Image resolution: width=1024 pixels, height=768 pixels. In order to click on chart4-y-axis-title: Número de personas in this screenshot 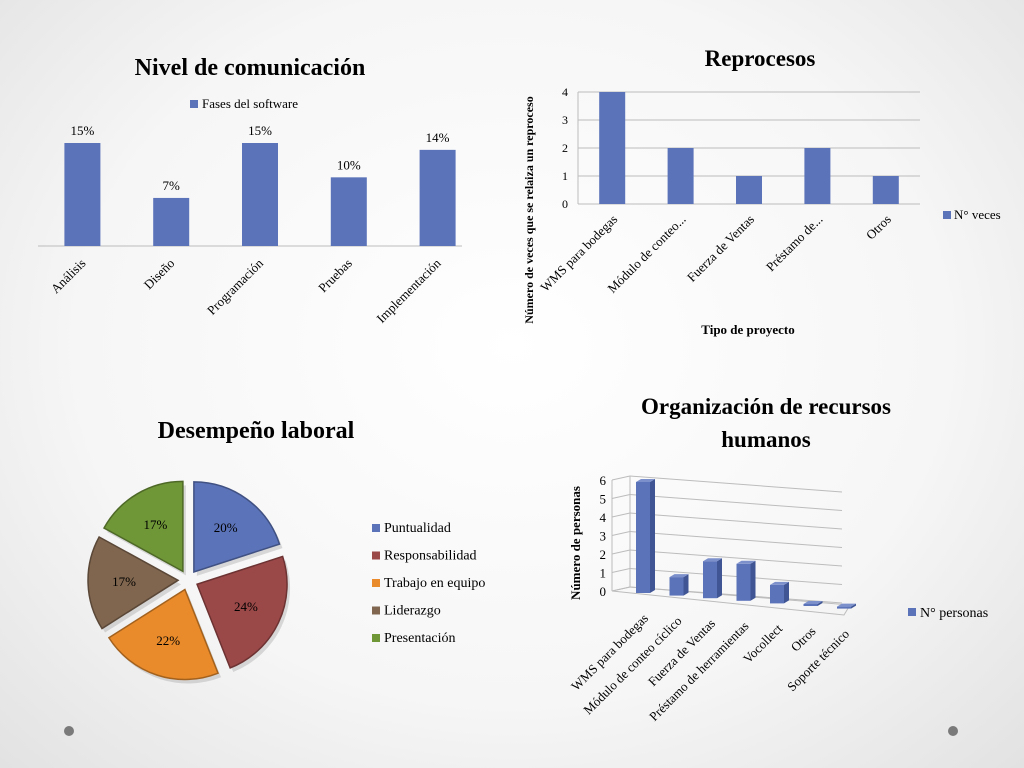, I will do `click(575, 543)`.